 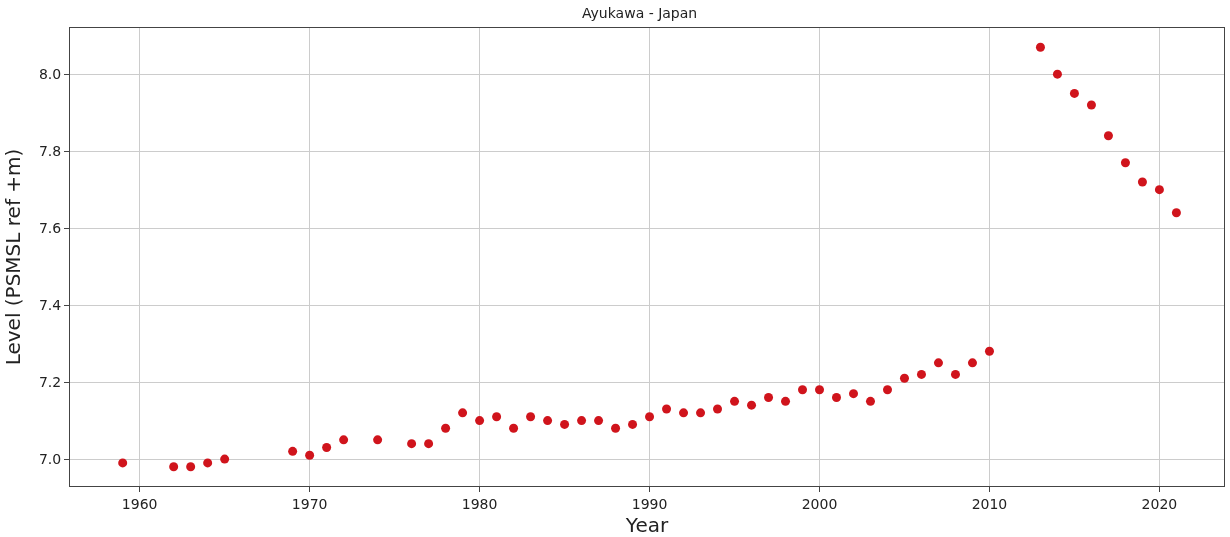 What do you see at coordinates (50, 305) in the screenshot?
I see `y-tick-label: 7.4` at bounding box center [50, 305].